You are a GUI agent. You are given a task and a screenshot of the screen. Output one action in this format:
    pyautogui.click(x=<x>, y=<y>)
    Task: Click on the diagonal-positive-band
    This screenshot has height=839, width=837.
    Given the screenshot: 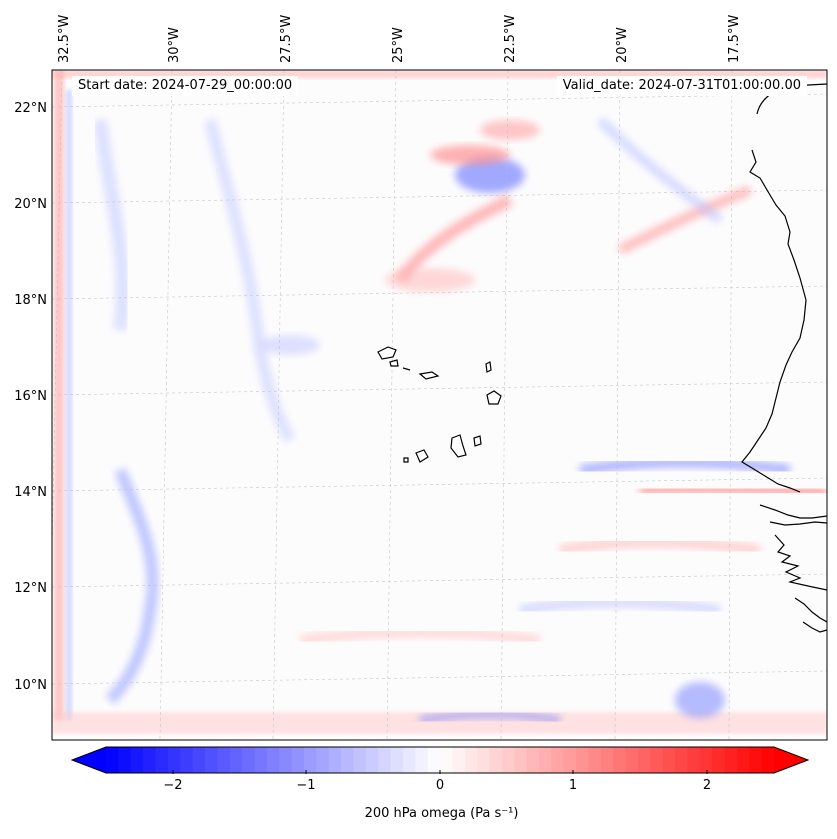 What is the action you would take?
    pyautogui.click(x=454, y=239)
    